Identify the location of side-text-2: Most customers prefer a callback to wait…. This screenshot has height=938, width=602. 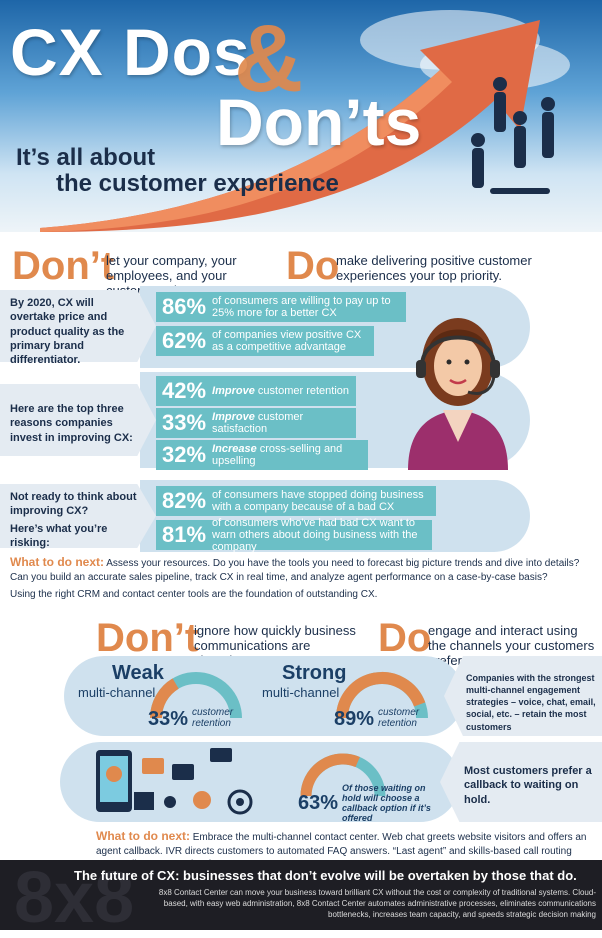
(528, 785).